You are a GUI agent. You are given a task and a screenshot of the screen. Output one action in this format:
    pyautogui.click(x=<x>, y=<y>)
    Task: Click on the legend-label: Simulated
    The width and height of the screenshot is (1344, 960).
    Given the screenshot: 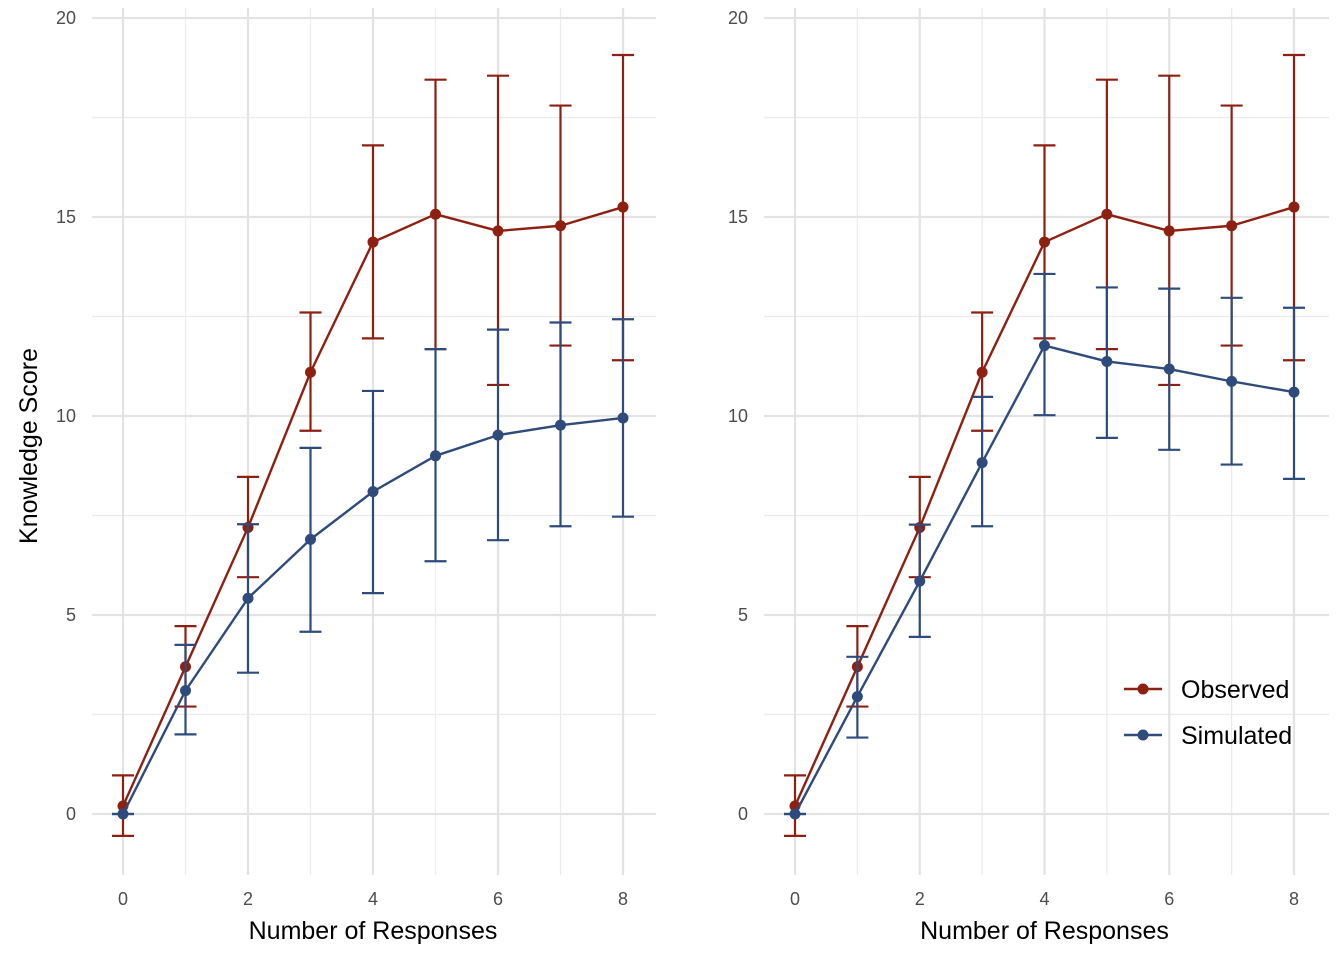 What is the action you would take?
    pyautogui.click(x=1236, y=736)
    